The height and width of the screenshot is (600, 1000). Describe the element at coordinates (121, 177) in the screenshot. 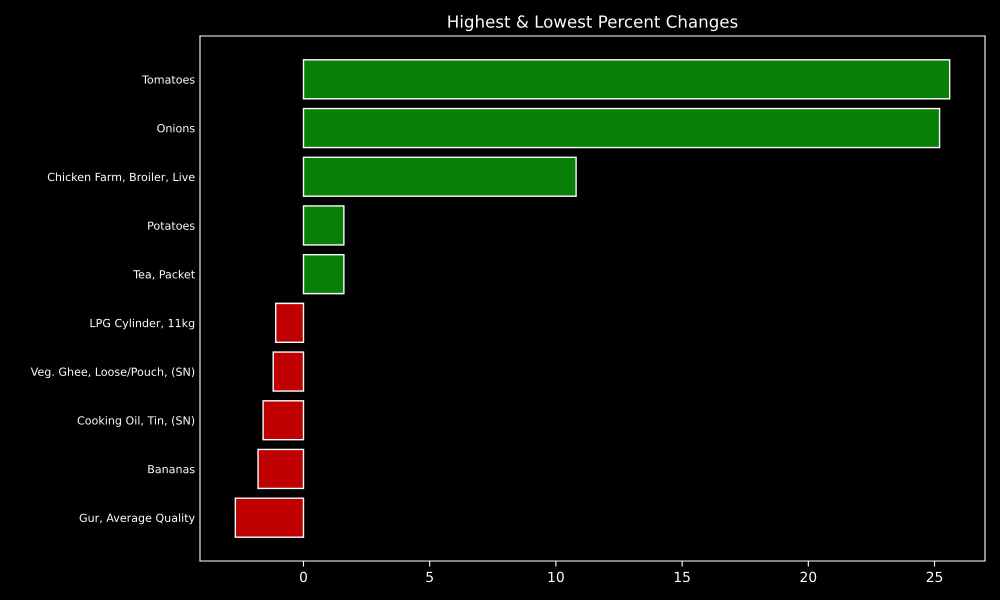

I see `y-tick-label: Chicken Farm, Broiler, Live` at that location.